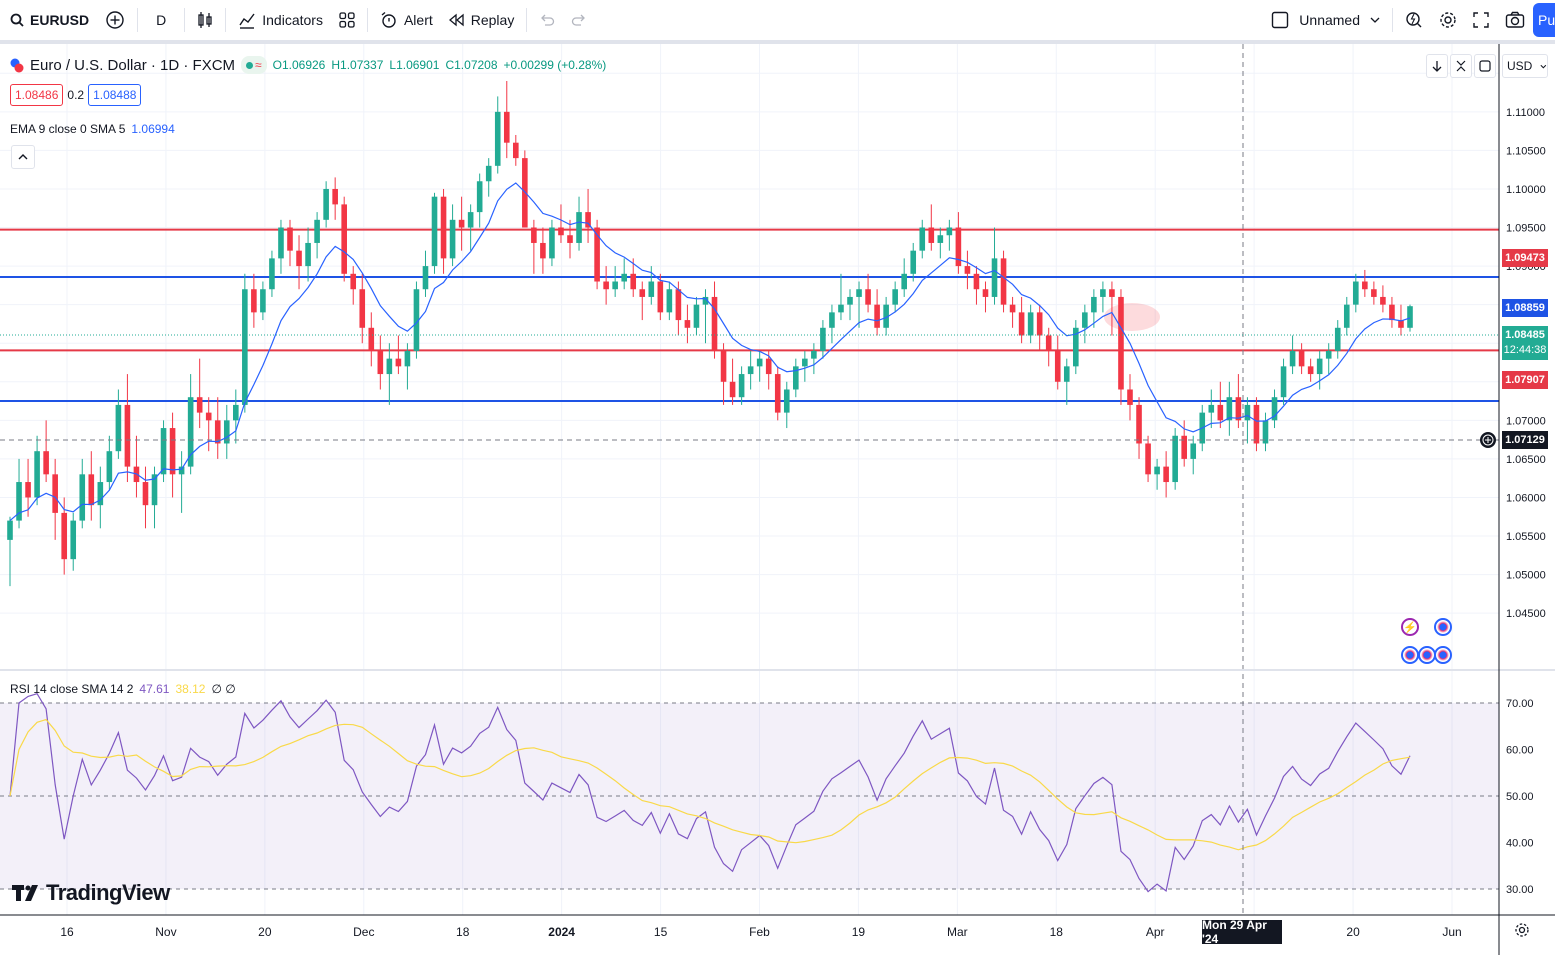 This screenshot has width=1555, height=955. Describe the element at coordinates (161, 20) in the screenshot. I see `interval-button: D` at that location.